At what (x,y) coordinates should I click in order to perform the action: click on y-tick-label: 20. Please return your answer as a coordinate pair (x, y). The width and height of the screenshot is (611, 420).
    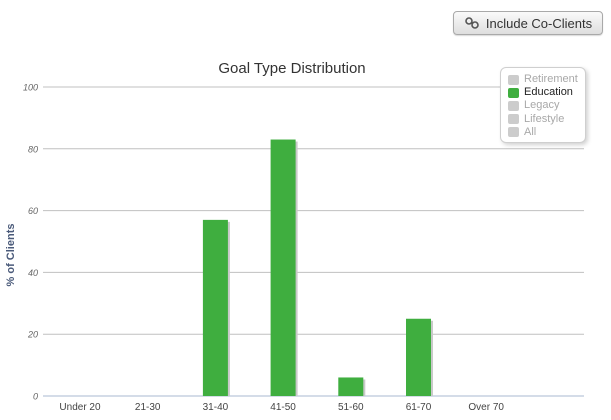
    Looking at the image, I should click on (32, 335).